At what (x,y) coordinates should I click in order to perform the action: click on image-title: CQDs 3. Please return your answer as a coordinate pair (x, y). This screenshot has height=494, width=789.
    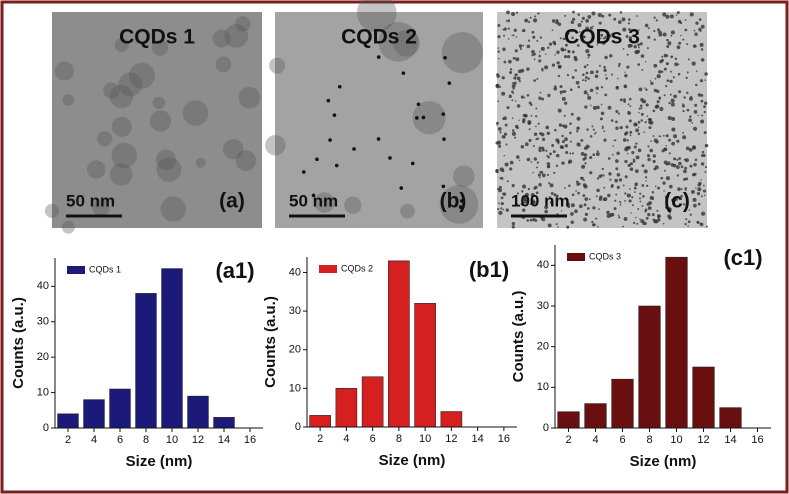
    Looking at the image, I should click on (602, 37).